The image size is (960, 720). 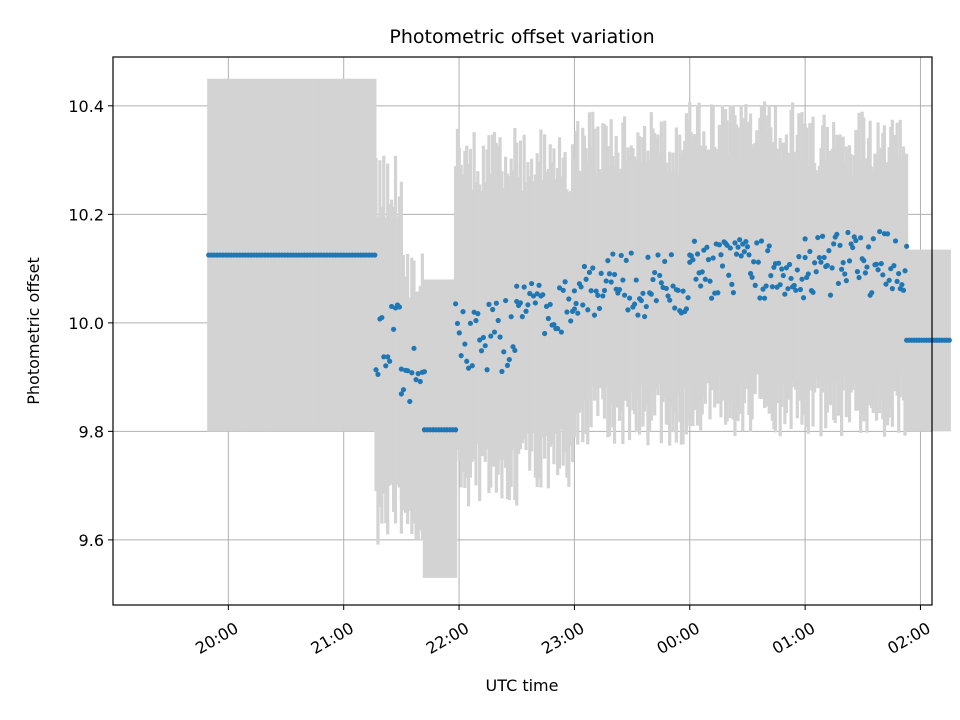 What do you see at coordinates (522, 685) in the screenshot?
I see `x-axis-label: UTC time` at bounding box center [522, 685].